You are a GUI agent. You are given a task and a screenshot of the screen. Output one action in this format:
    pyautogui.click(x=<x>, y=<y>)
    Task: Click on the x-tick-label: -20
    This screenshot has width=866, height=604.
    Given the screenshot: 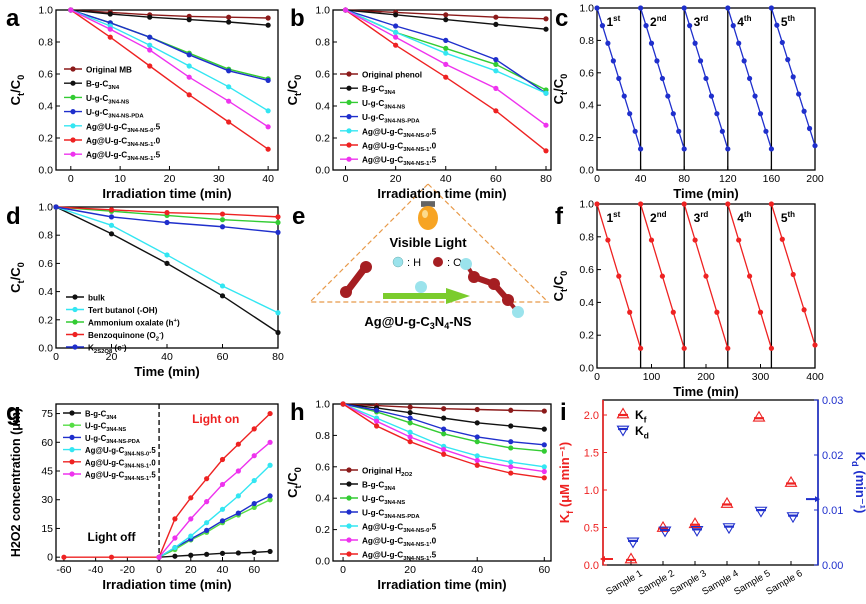 What is the action you would take?
    pyautogui.click(x=127, y=570)
    